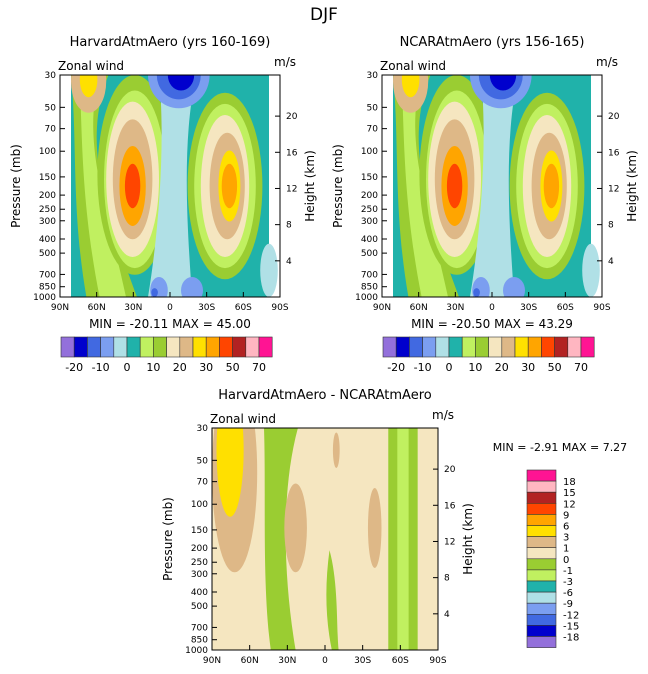 The height and width of the screenshot is (674, 648). I want to click on colorbar-label: 70, so click(581, 367).